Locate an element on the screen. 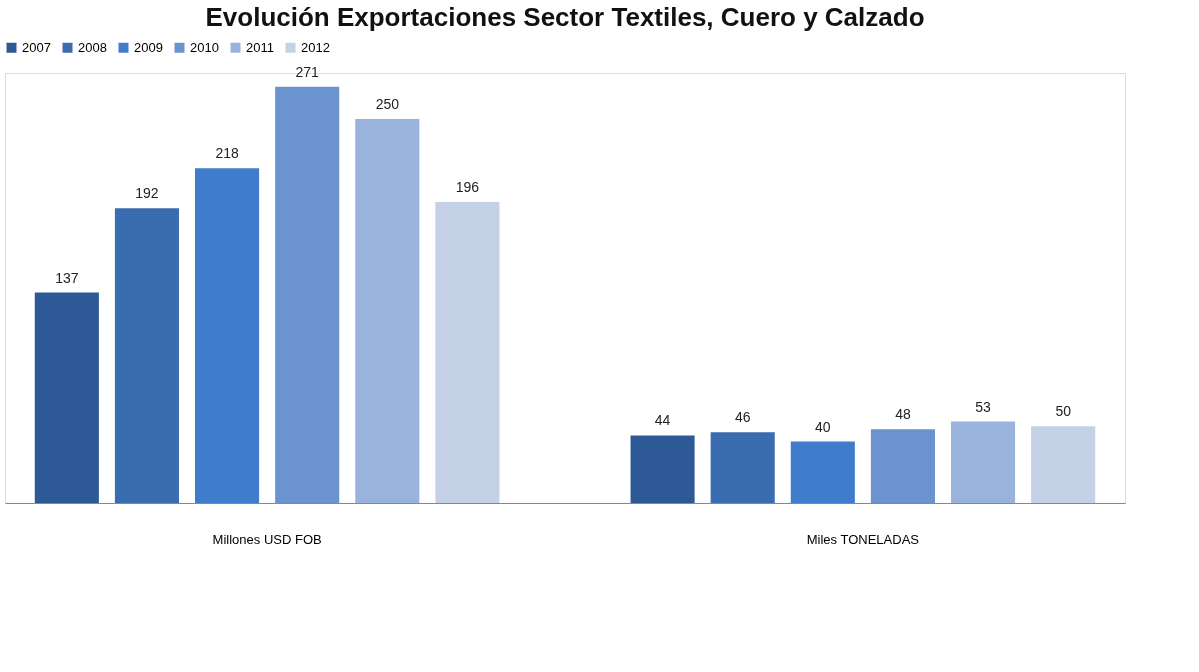 The width and height of the screenshot is (1199, 672). data-label: 40 is located at coordinates (823, 426).